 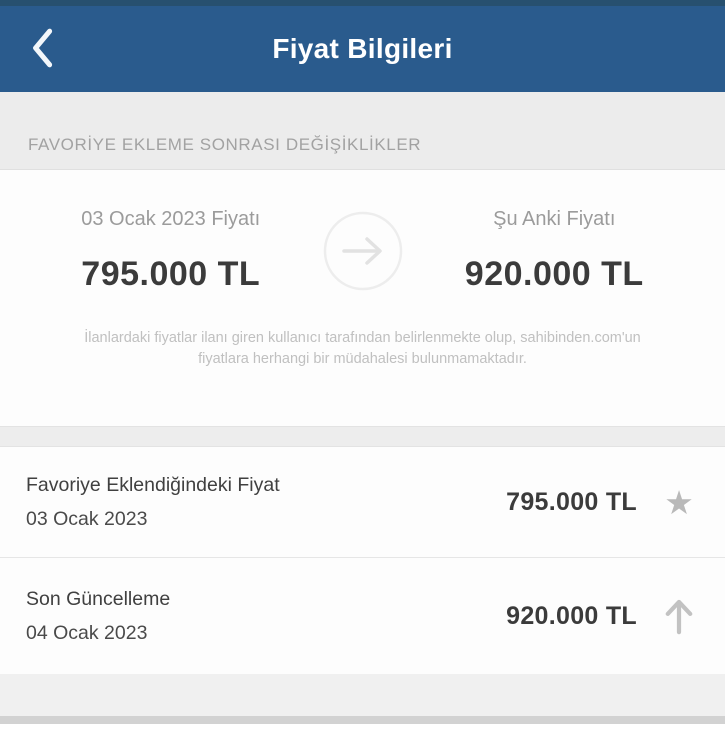 I want to click on arrow-up-icon, so click(x=679, y=616).